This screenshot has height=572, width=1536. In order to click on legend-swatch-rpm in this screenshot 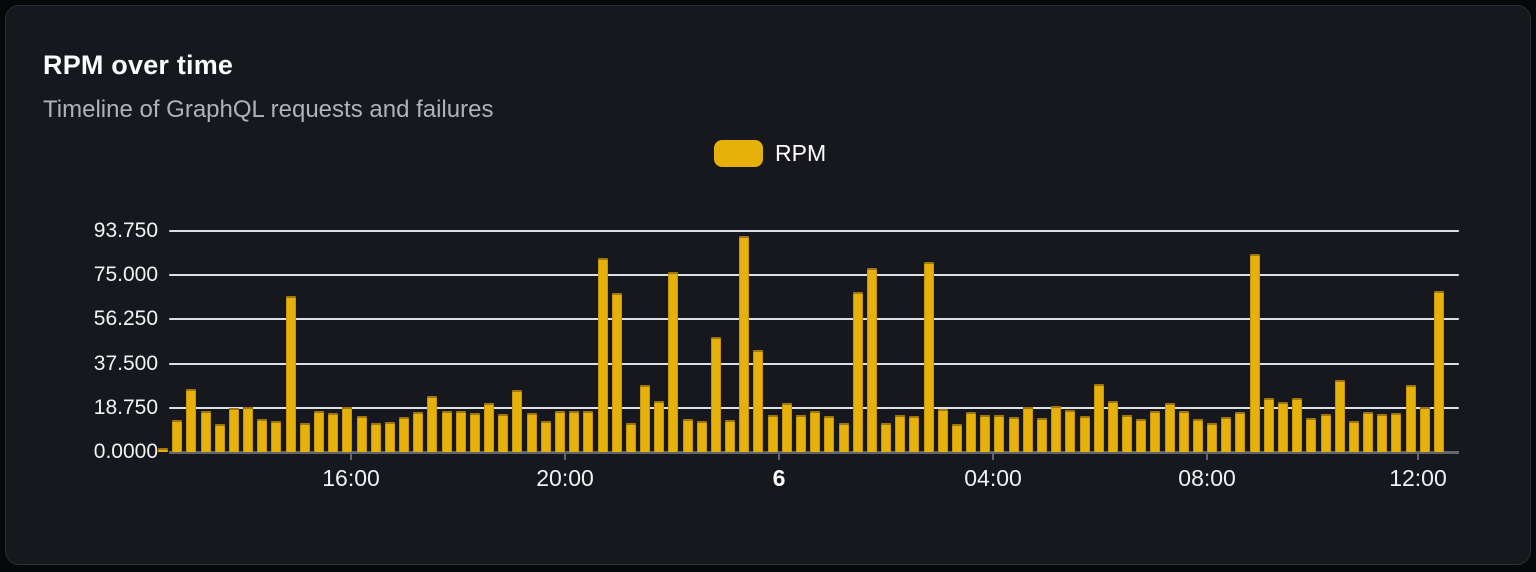, I will do `click(738, 153)`.